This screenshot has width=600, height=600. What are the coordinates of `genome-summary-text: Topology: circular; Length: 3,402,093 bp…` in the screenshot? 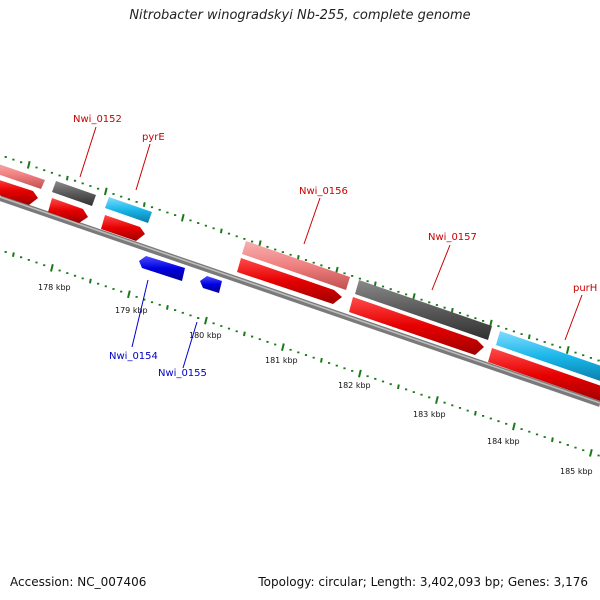 It's located at (423, 582).